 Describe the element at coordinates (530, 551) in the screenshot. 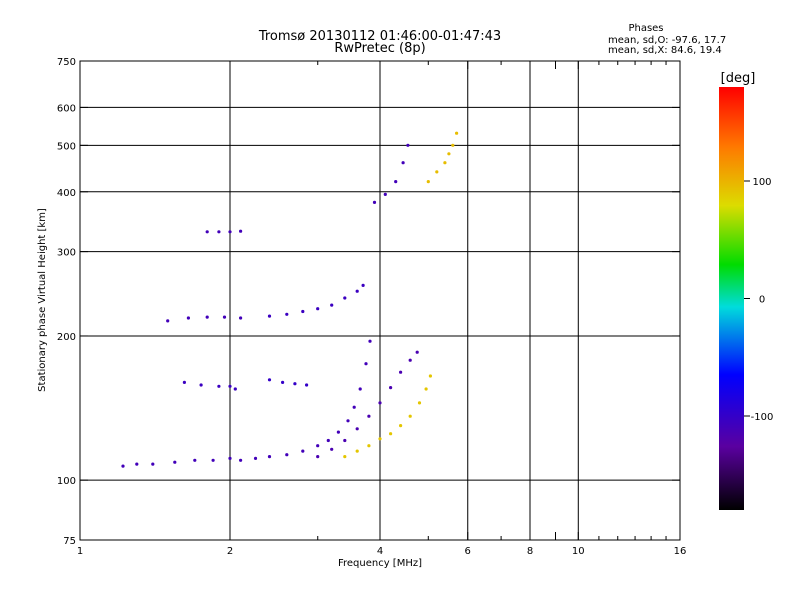

I see `x-tick-label: 8` at that location.